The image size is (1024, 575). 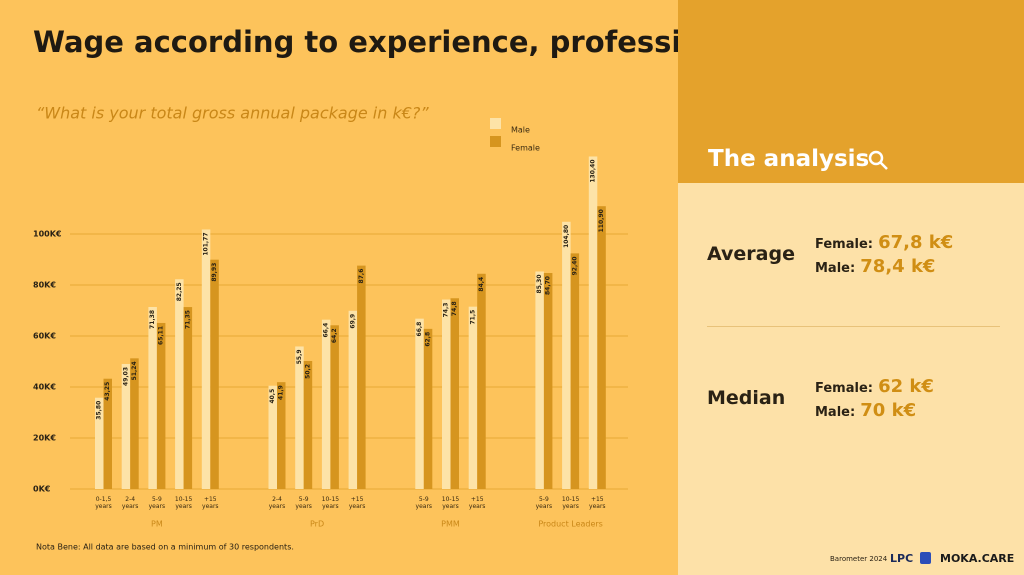 What do you see at coordinates (272, 396) in the screenshot?
I see `value-label: 40,5` at bounding box center [272, 396].